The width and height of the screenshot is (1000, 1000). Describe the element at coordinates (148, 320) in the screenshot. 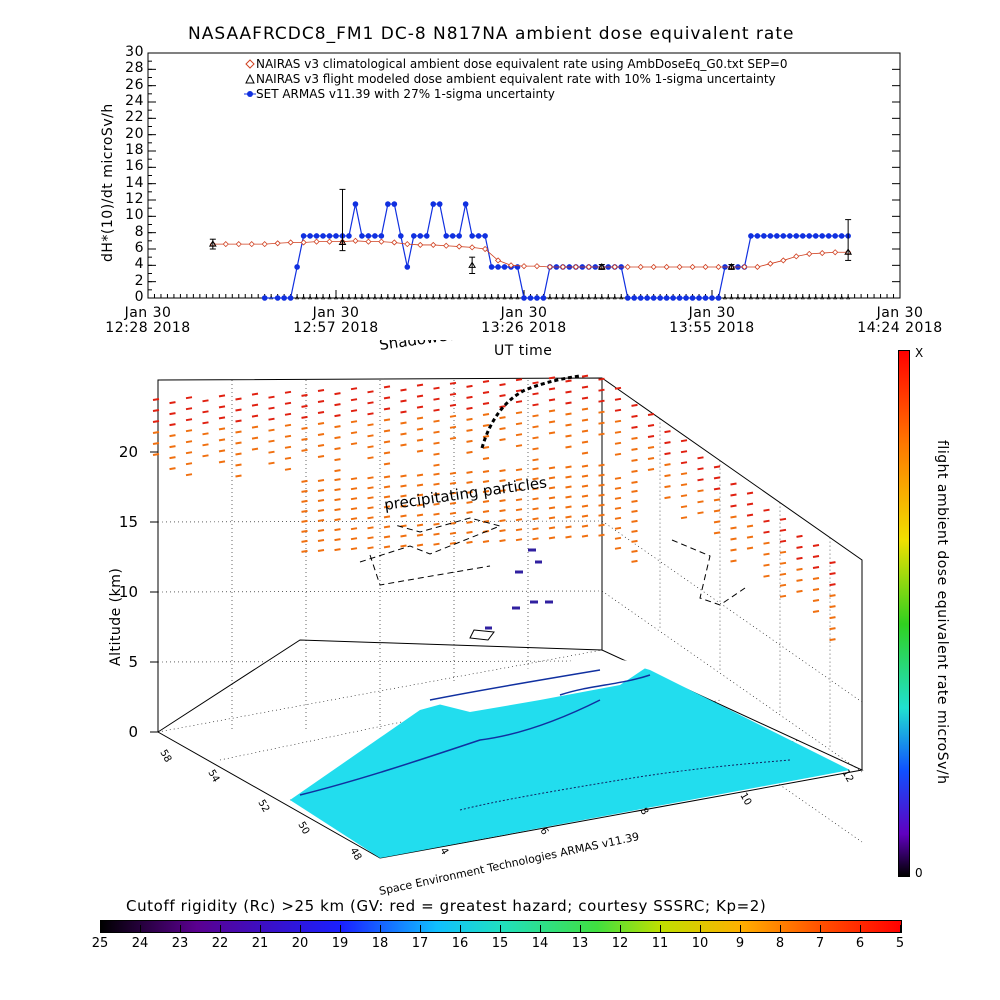

I see `xtick-label: Jan 30 12:28 2018` at that location.